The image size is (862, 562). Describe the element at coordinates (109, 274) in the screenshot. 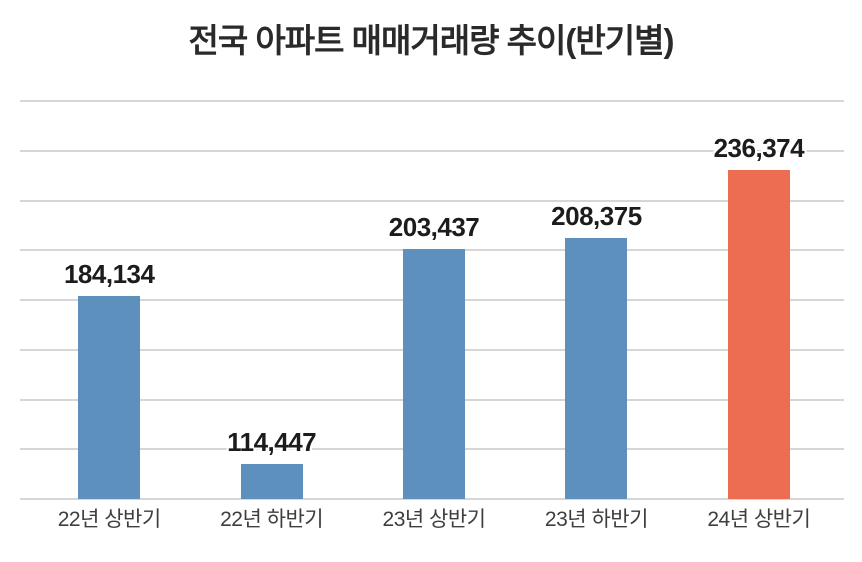

I see `value-label: 184,134` at that location.